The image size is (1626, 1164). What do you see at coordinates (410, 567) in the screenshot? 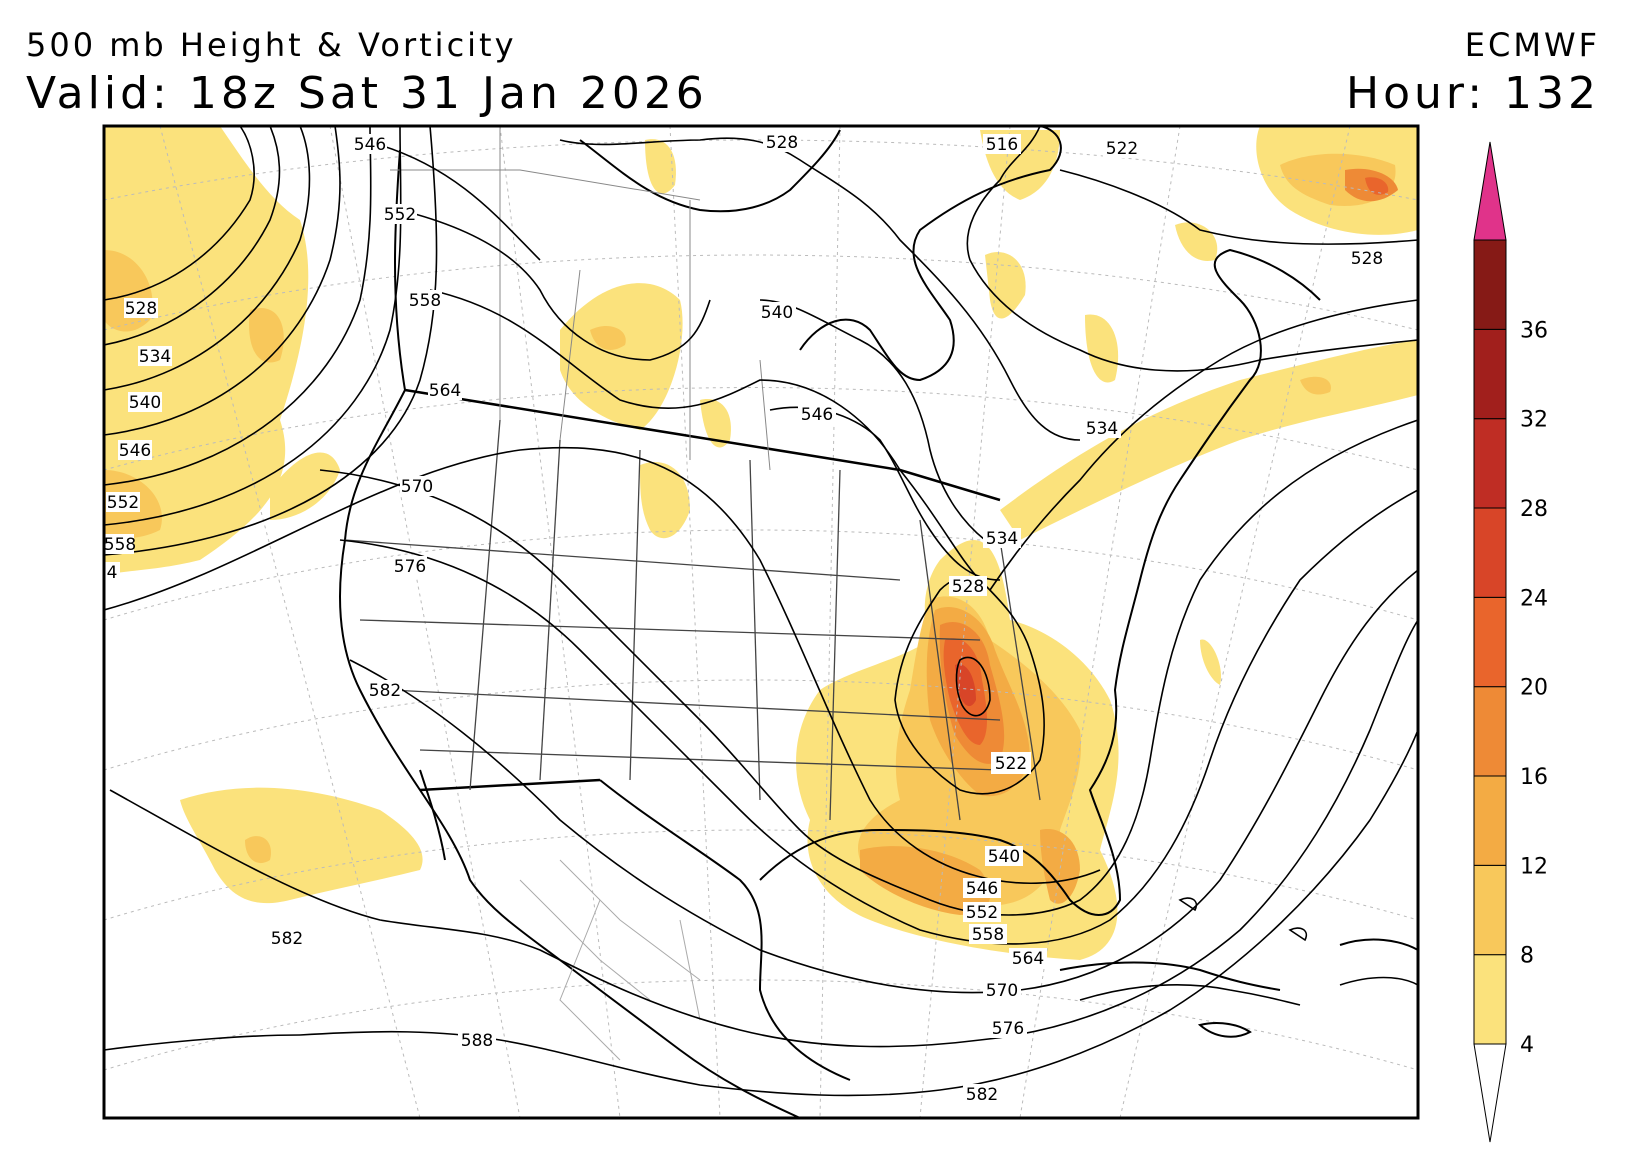
I see `label-576-w: 576` at bounding box center [410, 567].